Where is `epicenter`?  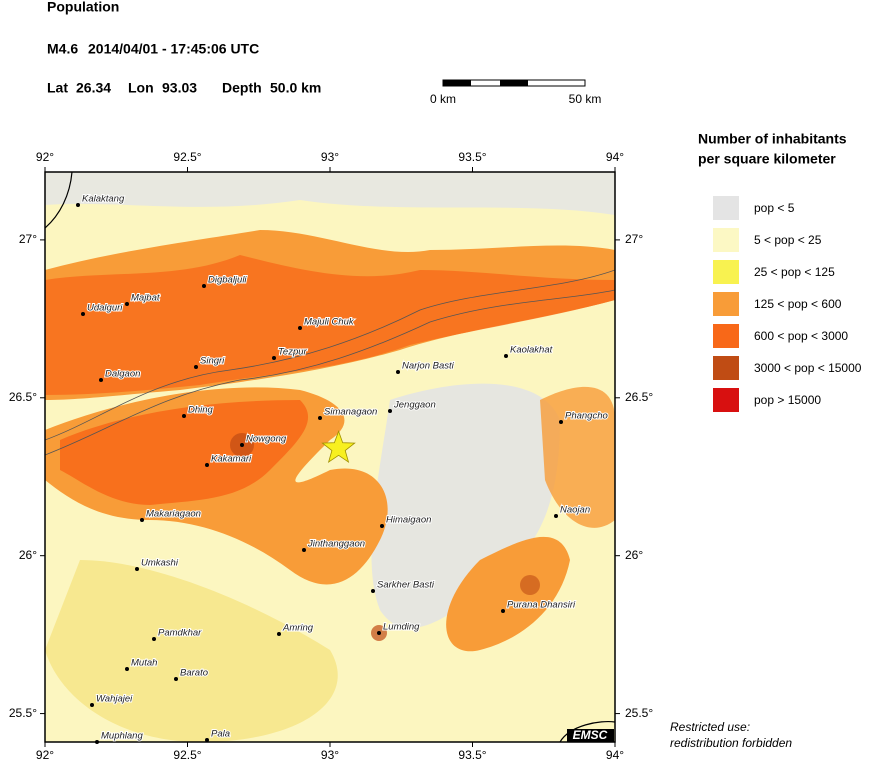
epicenter is located at coordinates (338, 447).